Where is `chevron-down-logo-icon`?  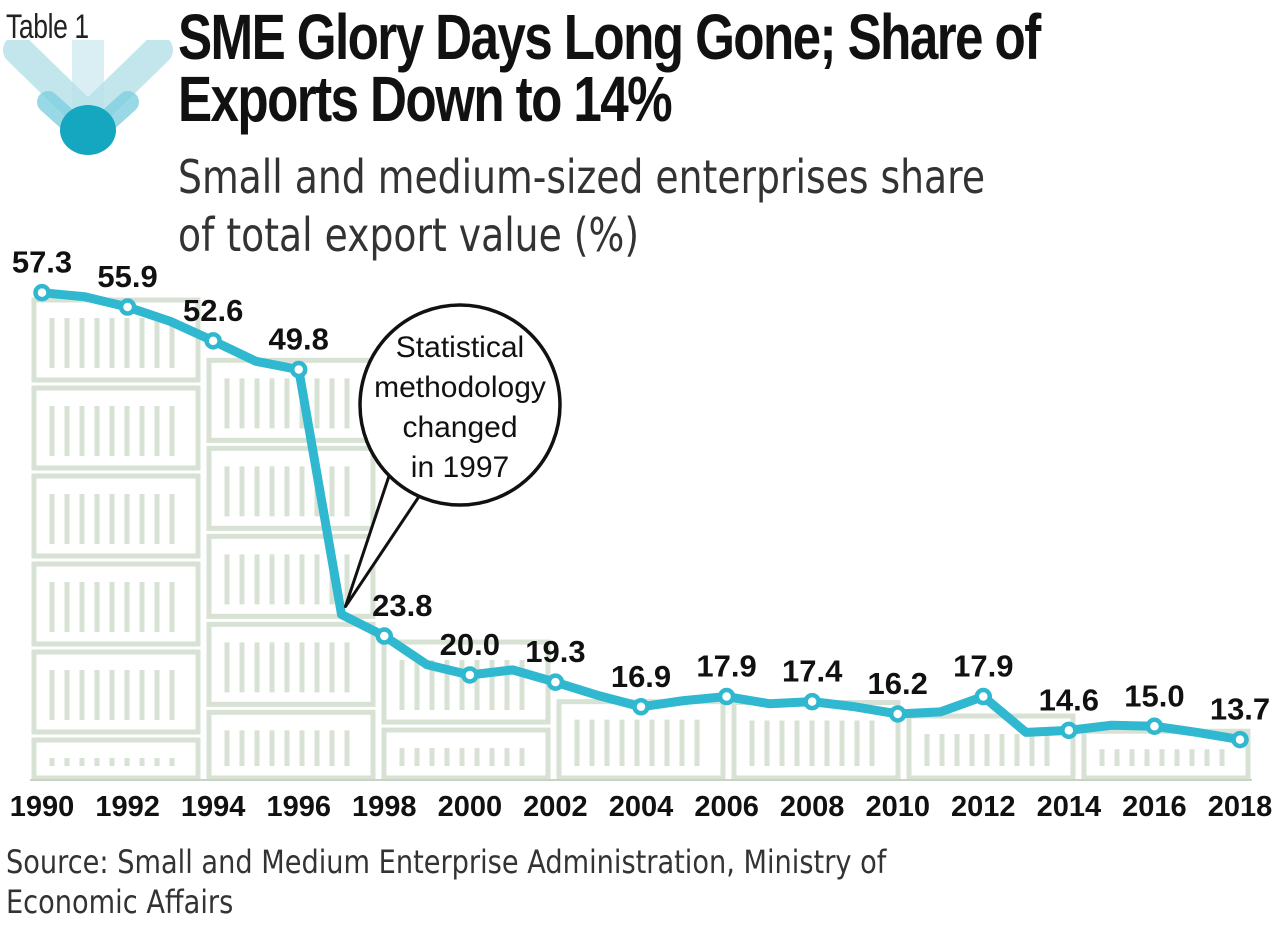 chevron-down-logo-icon is located at coordinates (88, 97).